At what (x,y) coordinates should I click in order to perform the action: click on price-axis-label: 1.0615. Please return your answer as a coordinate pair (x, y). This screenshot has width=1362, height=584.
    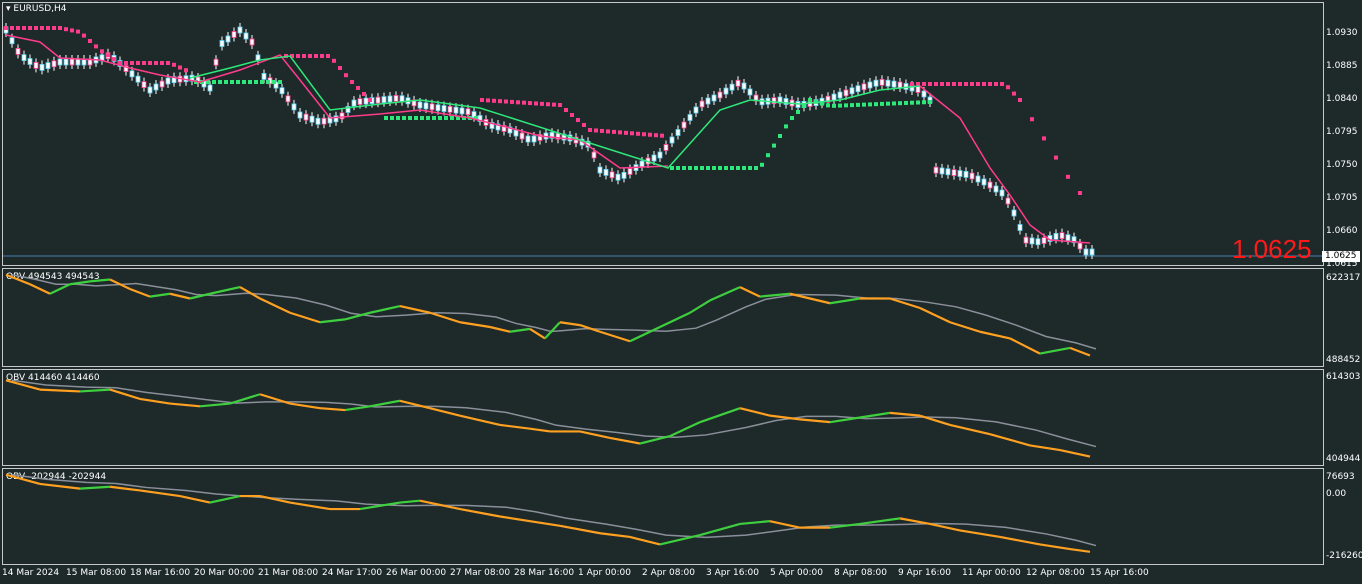
    Looking at the image, I should click on (1342, 264).